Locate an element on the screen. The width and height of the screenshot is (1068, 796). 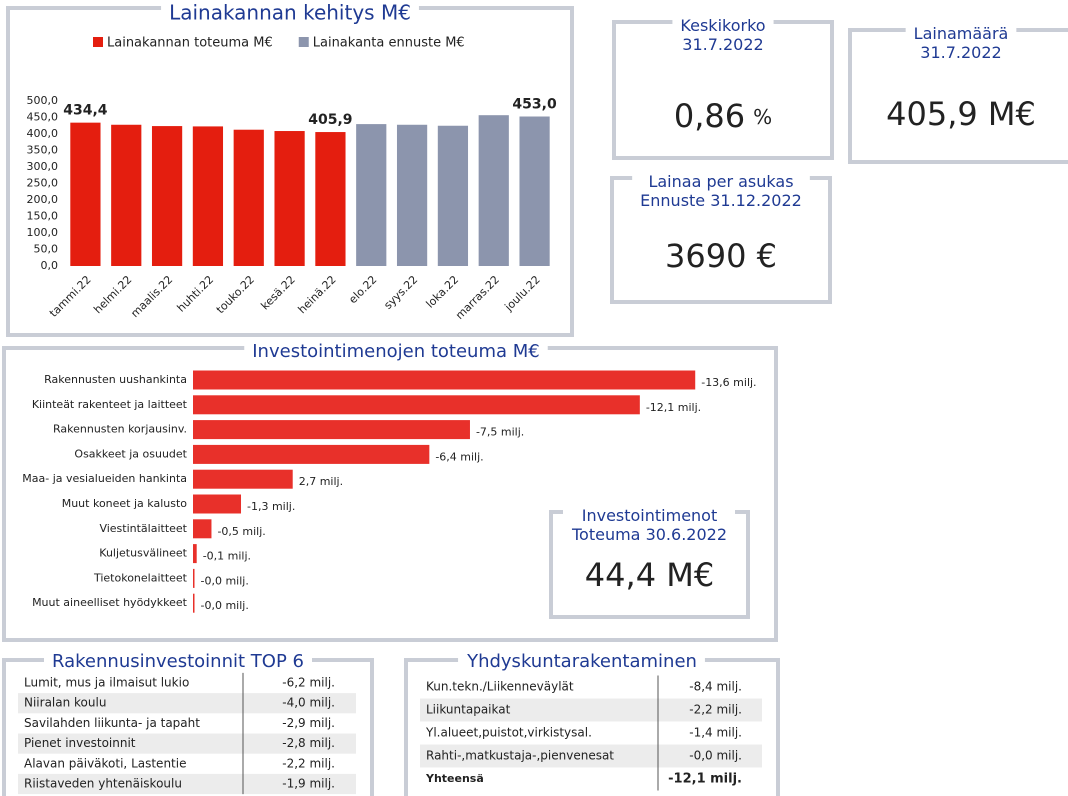
y-tick-label: 300,0 is located at coordinates (43, 166).